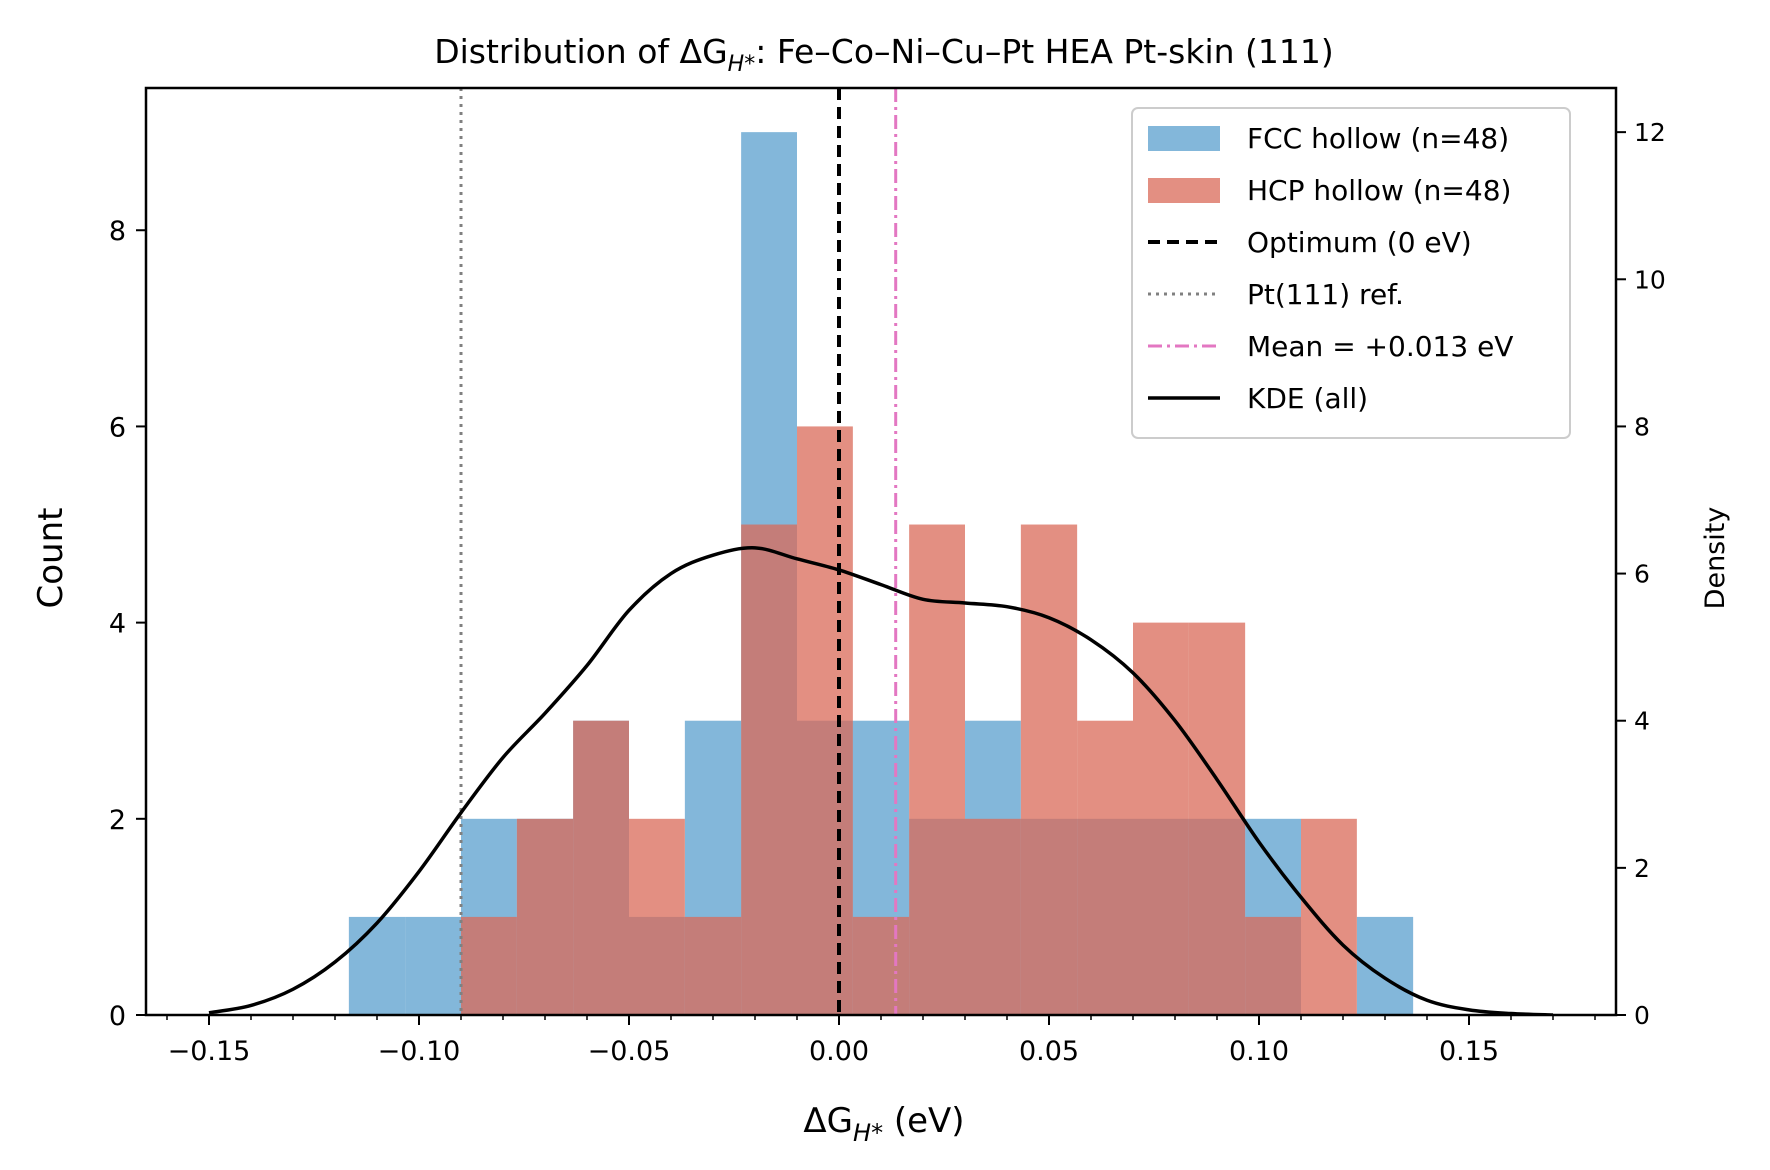  I want to click on legend-optimum-label: Optimum (0 eV), so click(1359, 242).